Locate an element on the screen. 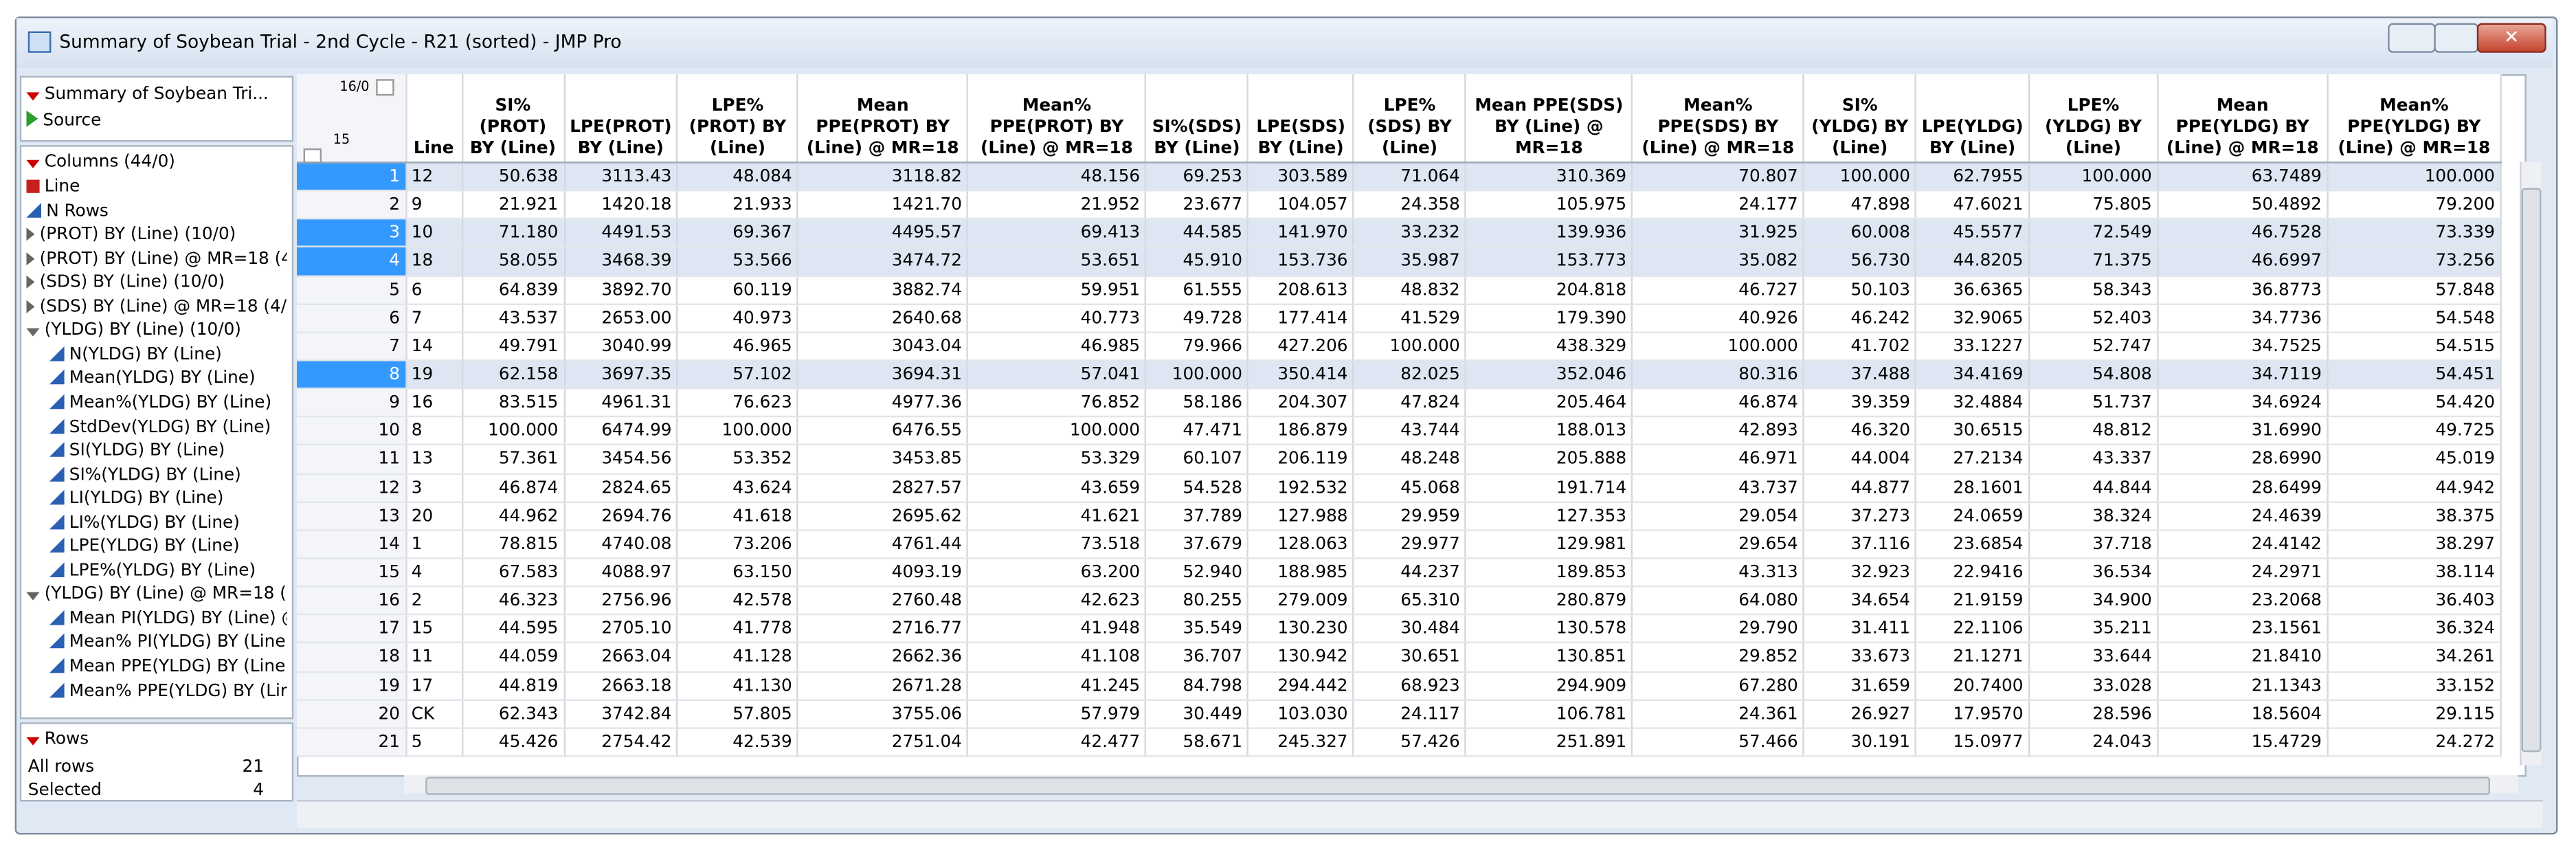  column-item: Mean PPE(YLDG) BY (Line) is located at coordinates (168, 666).